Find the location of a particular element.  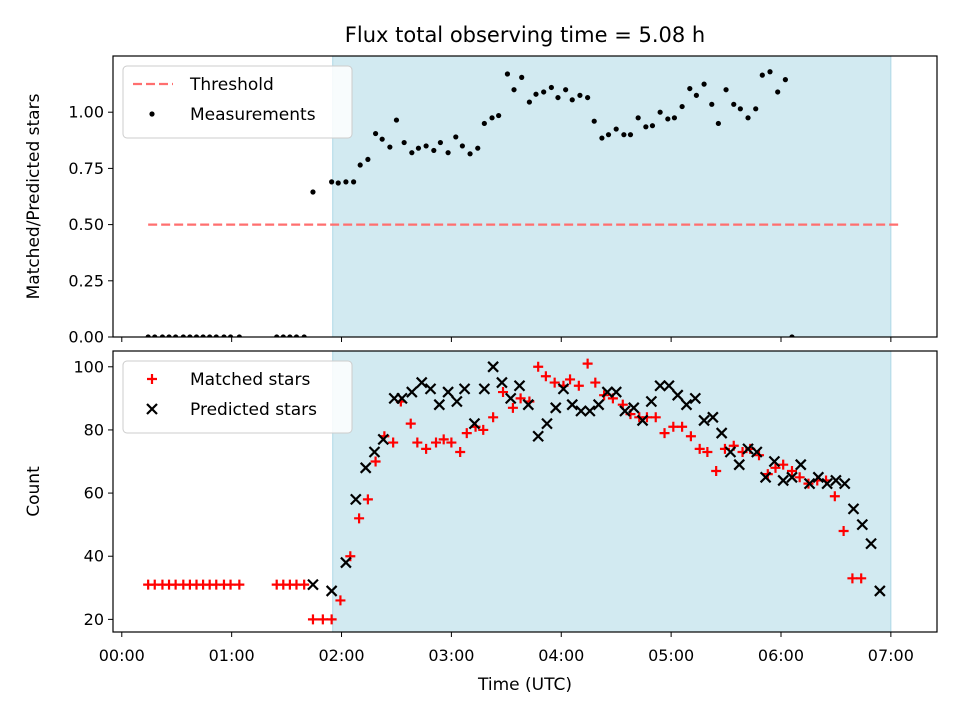

x-axis-label: Time (UTC) is located at coordinates (524, 685).